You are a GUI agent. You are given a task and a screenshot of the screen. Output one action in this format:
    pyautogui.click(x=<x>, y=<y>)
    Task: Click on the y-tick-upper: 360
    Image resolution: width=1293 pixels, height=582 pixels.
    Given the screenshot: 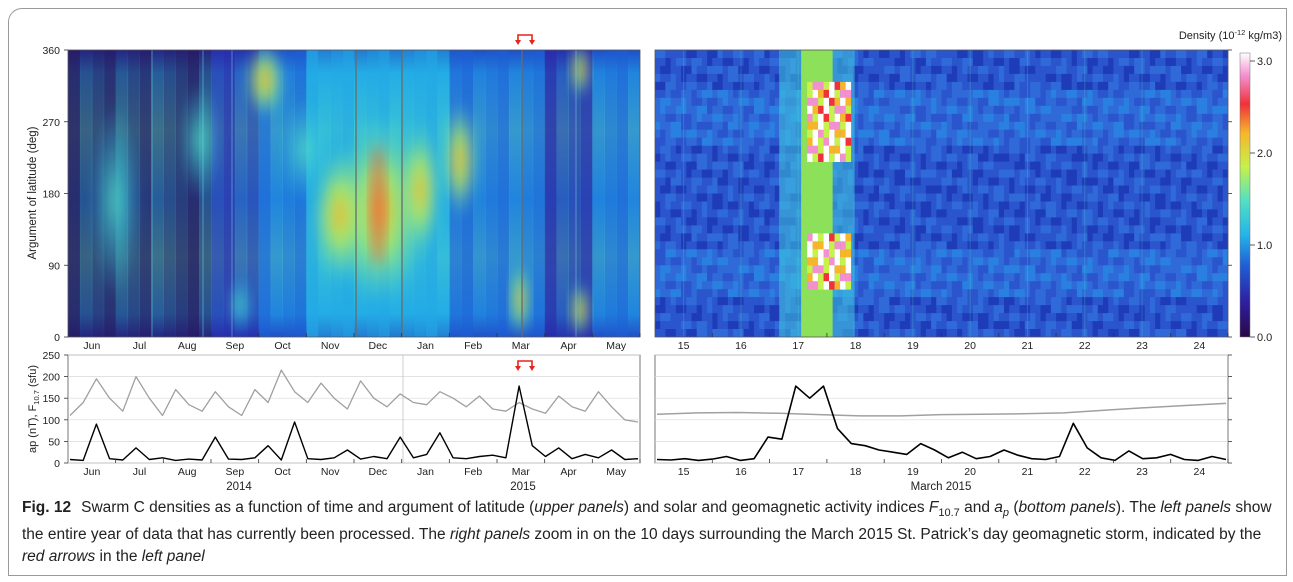 What is the action you would take?
    pyautogui.click(x=51, y=51)
    